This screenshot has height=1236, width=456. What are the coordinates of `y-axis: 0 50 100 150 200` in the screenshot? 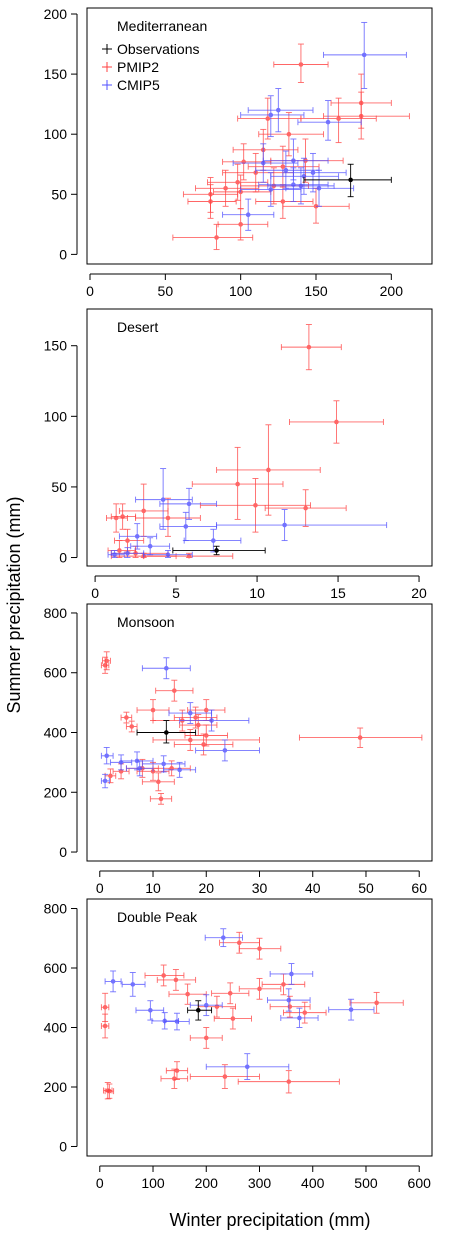 It's located at (61, 134).